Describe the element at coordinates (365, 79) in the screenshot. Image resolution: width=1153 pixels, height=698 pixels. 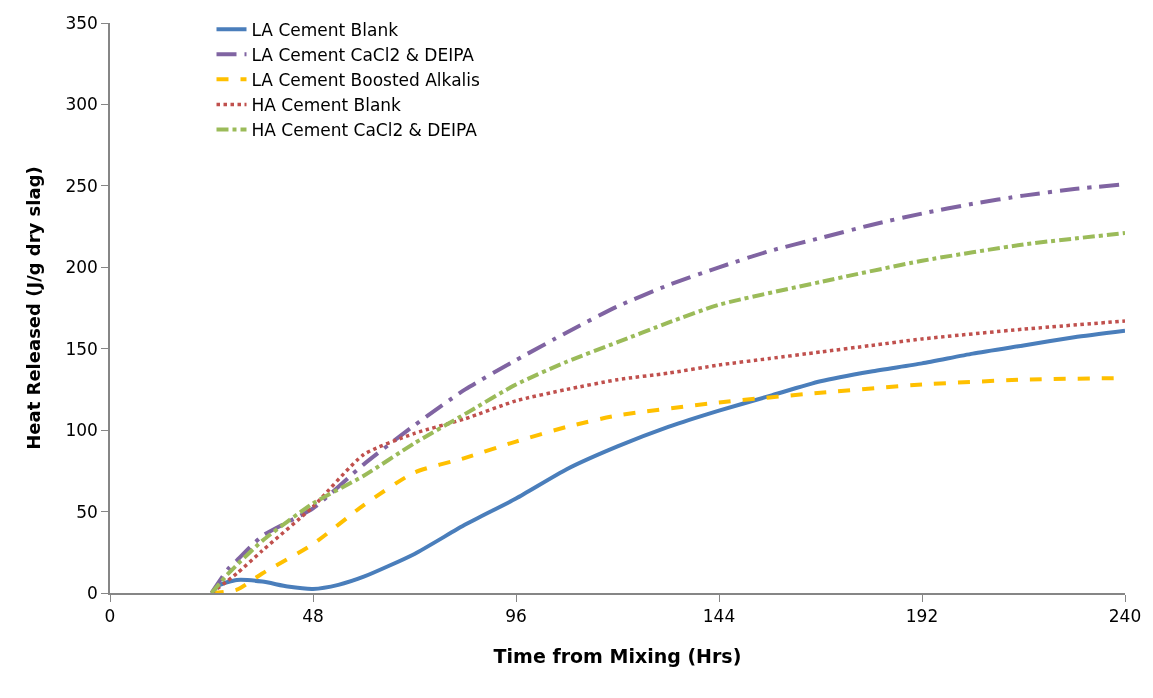
I see `legend-label: LA Cement Boosted Alkalis` at that location.